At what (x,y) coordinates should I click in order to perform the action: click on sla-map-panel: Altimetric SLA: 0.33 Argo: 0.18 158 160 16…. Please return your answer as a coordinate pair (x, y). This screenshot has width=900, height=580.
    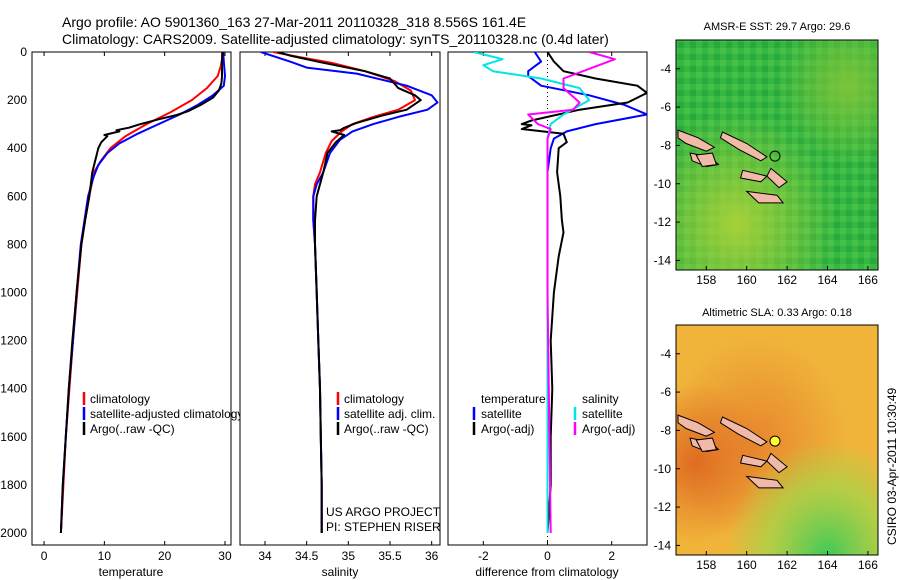
    Looking at the image, I should click on (766, 439).